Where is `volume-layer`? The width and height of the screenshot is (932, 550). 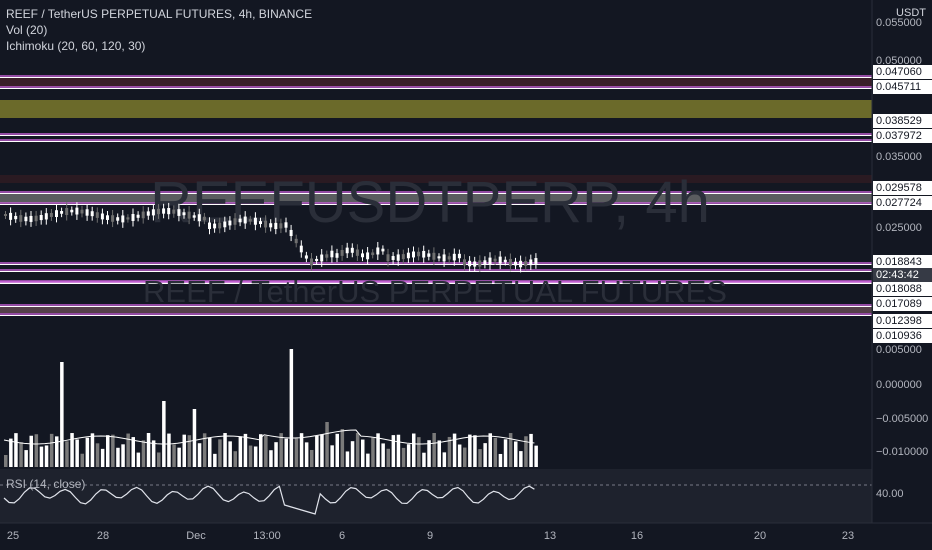
volume-layer is located at coordinates (270, 408).